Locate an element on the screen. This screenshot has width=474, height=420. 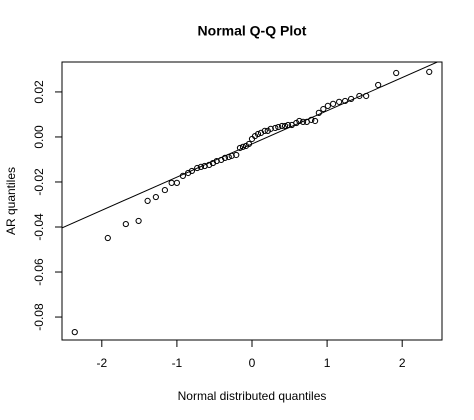
y-tick-label: -0.04 is located at coordinates (39, 227).